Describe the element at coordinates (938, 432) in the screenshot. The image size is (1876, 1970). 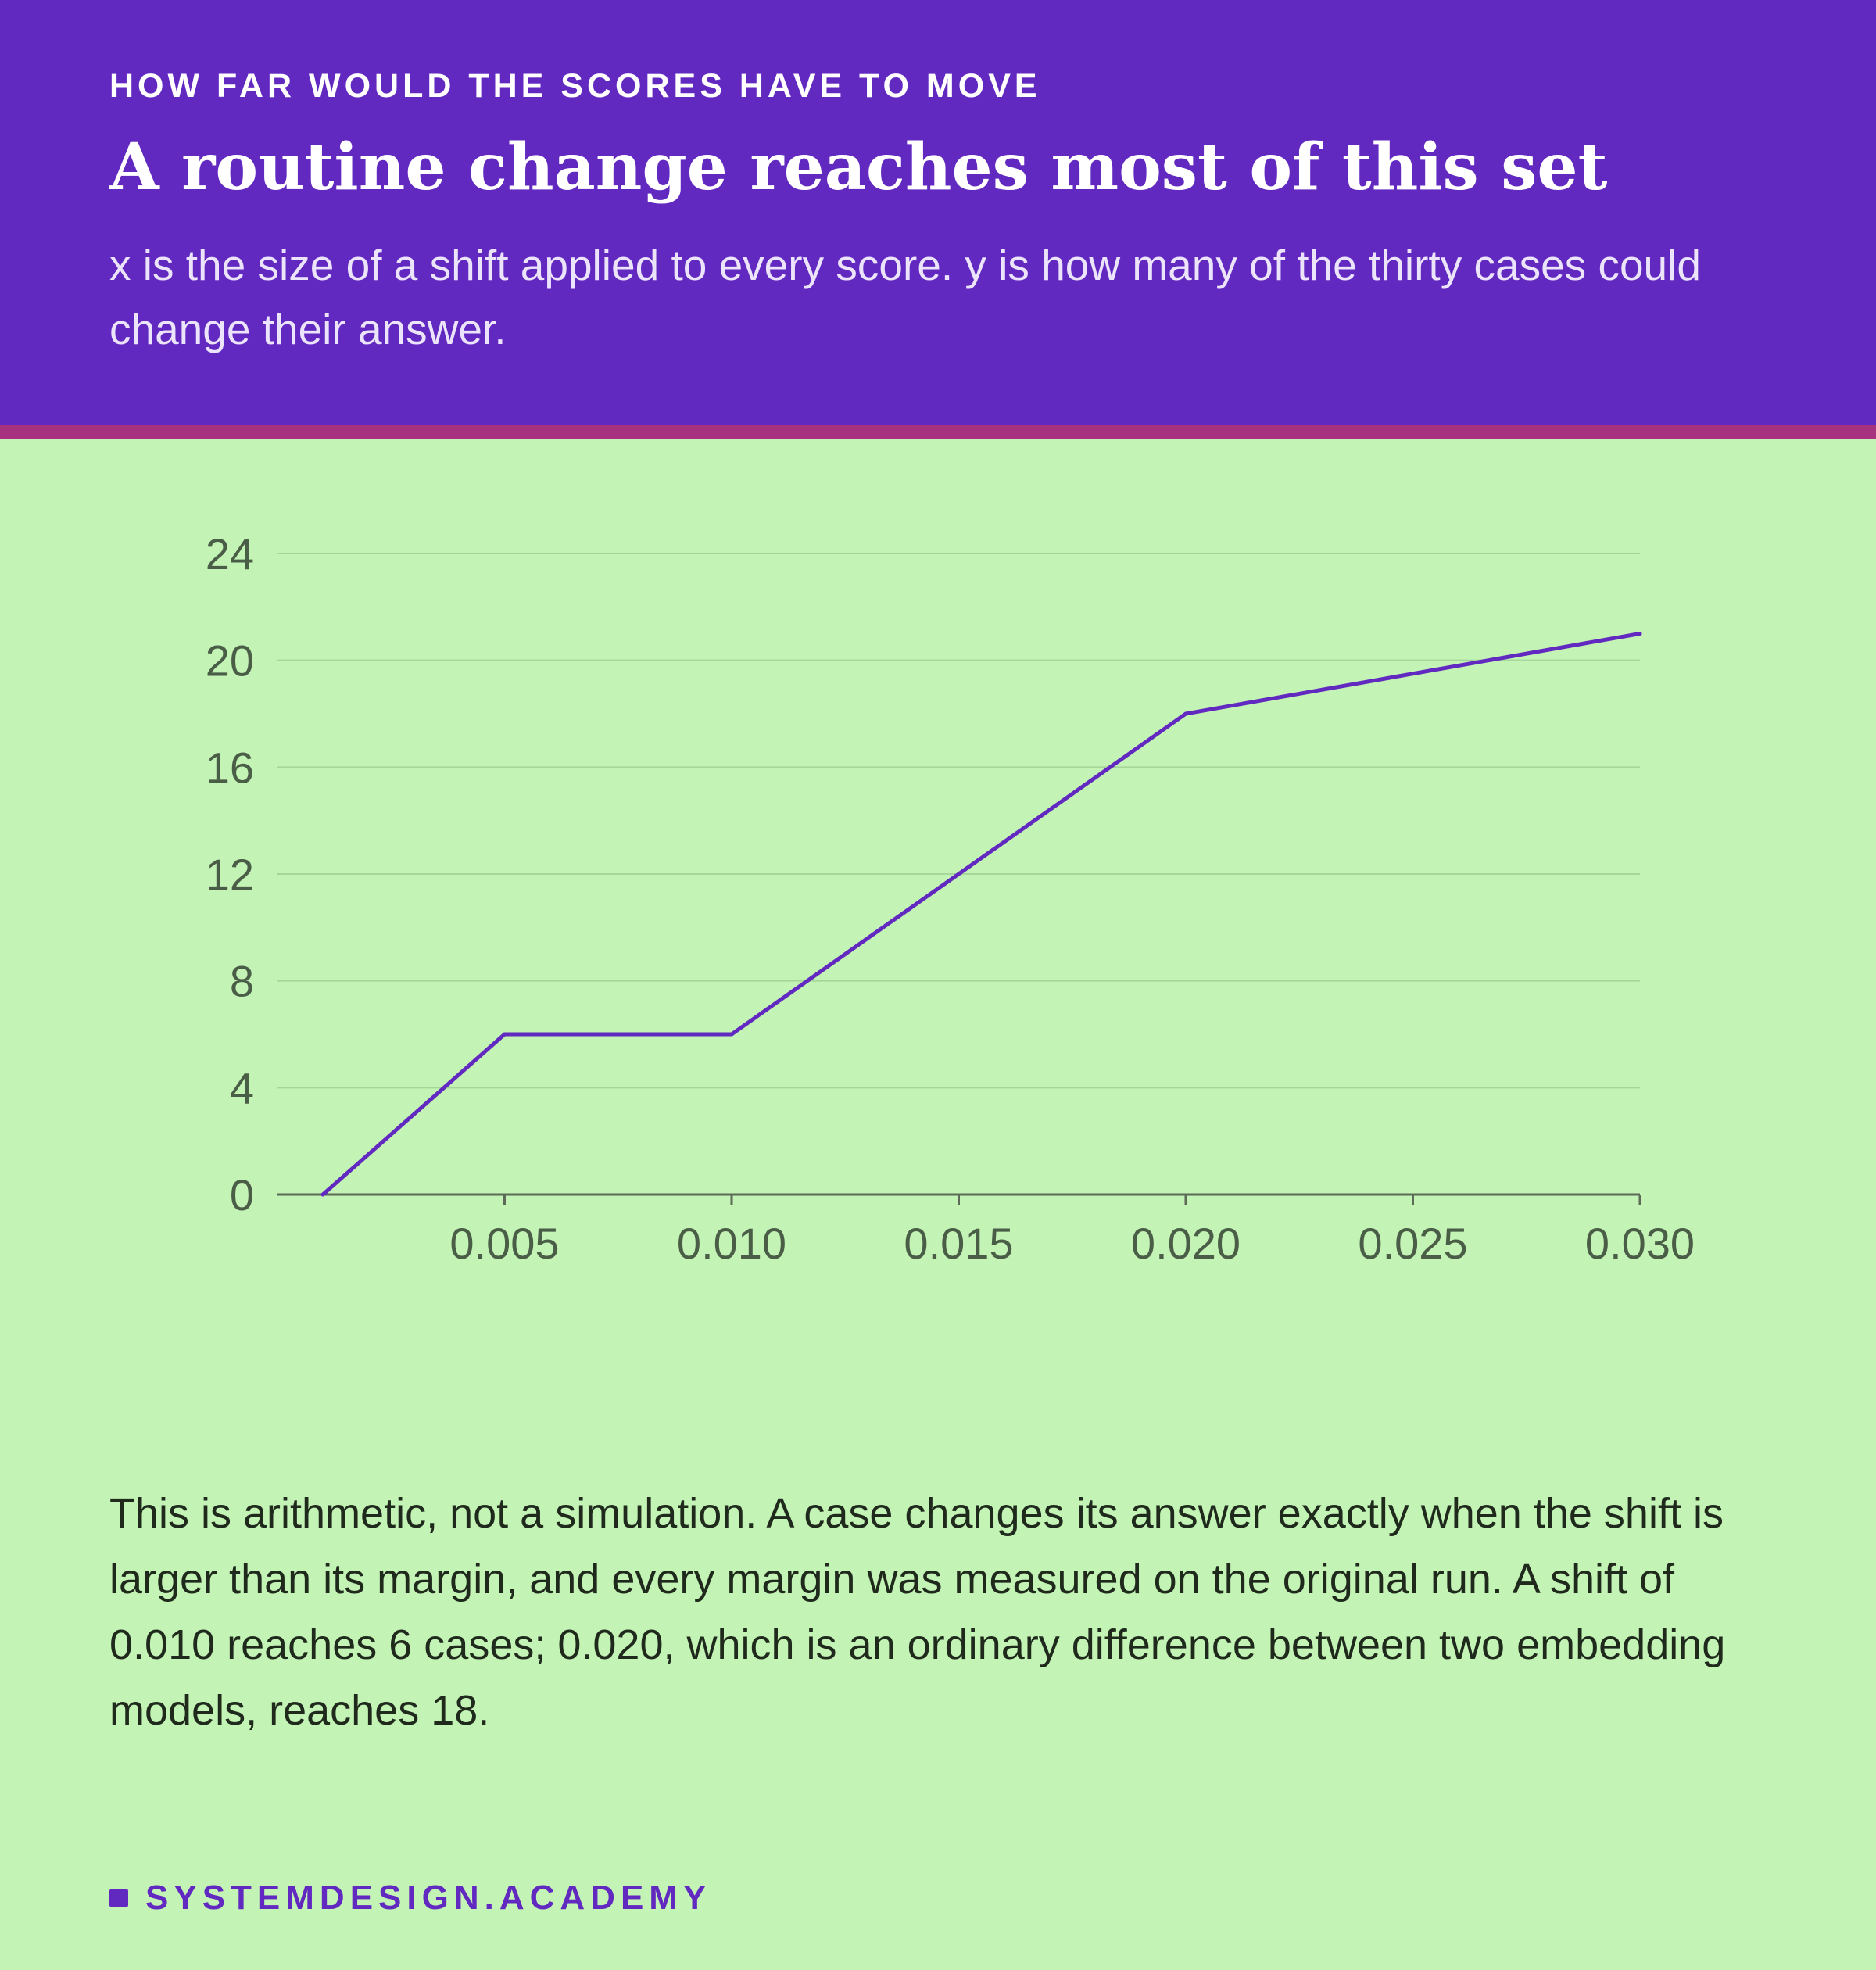
I see `header-accent-rule` at that location.